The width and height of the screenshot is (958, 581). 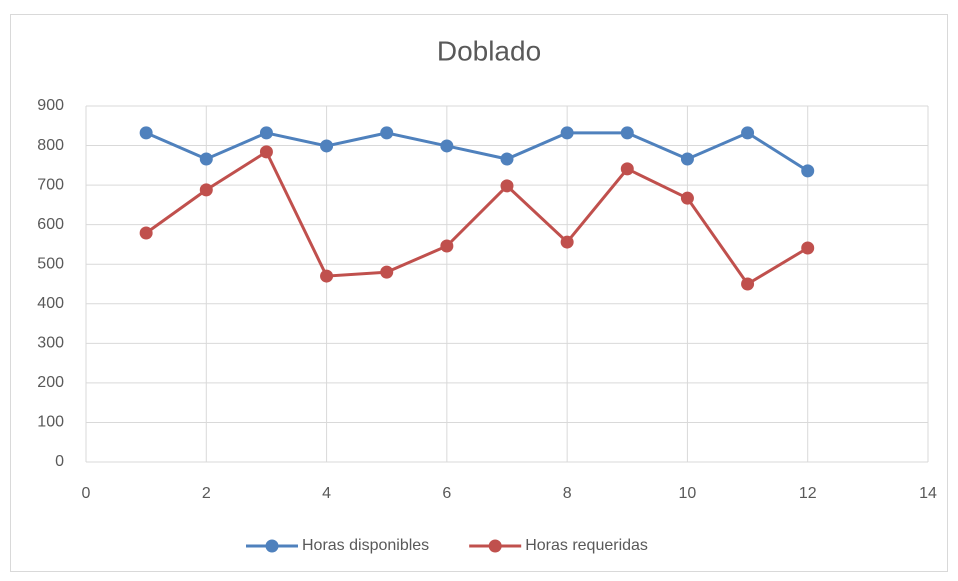 What do you see at coordinates (50, 184) in the screenshot?
I see `y-tick-label: 700` at bounding box center [50, 184].